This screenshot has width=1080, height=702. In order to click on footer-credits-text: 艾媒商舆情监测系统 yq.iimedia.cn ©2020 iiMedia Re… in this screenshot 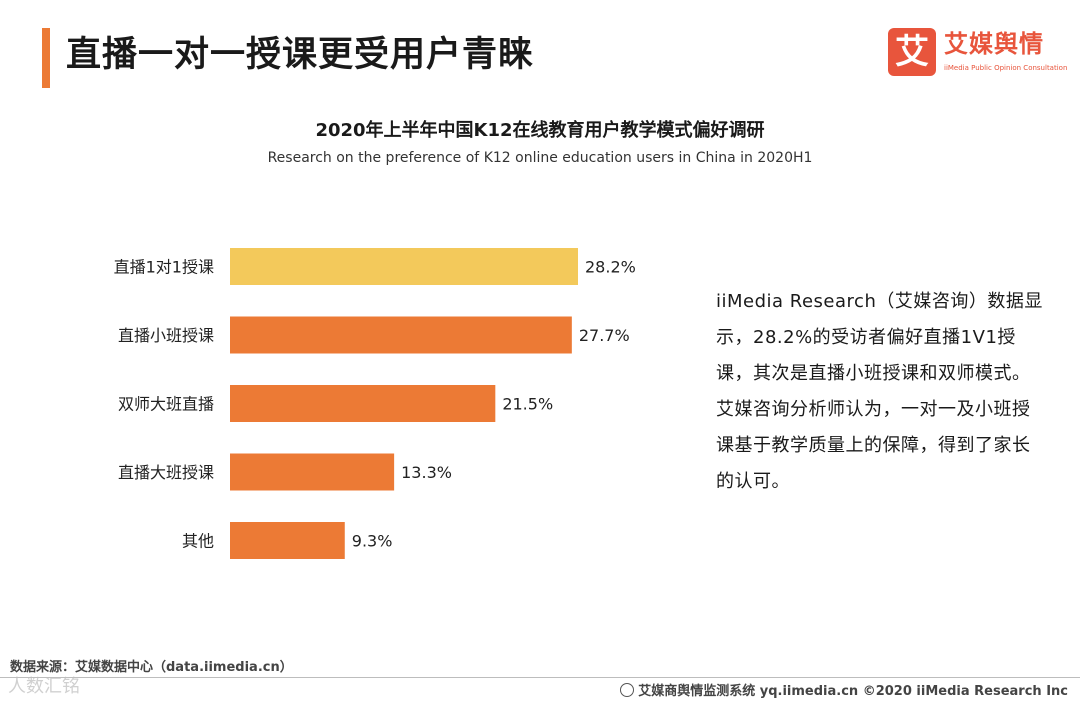, I will do `click(853, 691)`.